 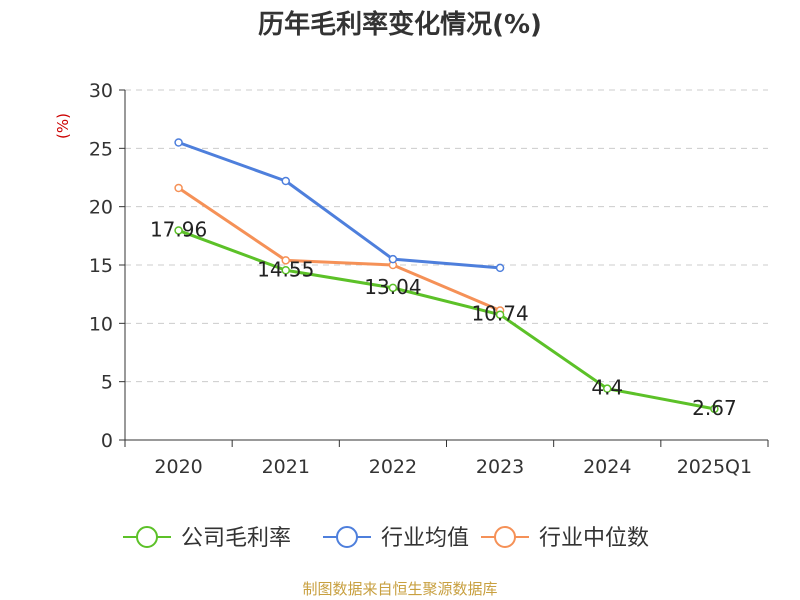 What do you see at coordinates (500, 268) in the screenshot?
I see `point-s2-2023` at bounding box center [500, 268].